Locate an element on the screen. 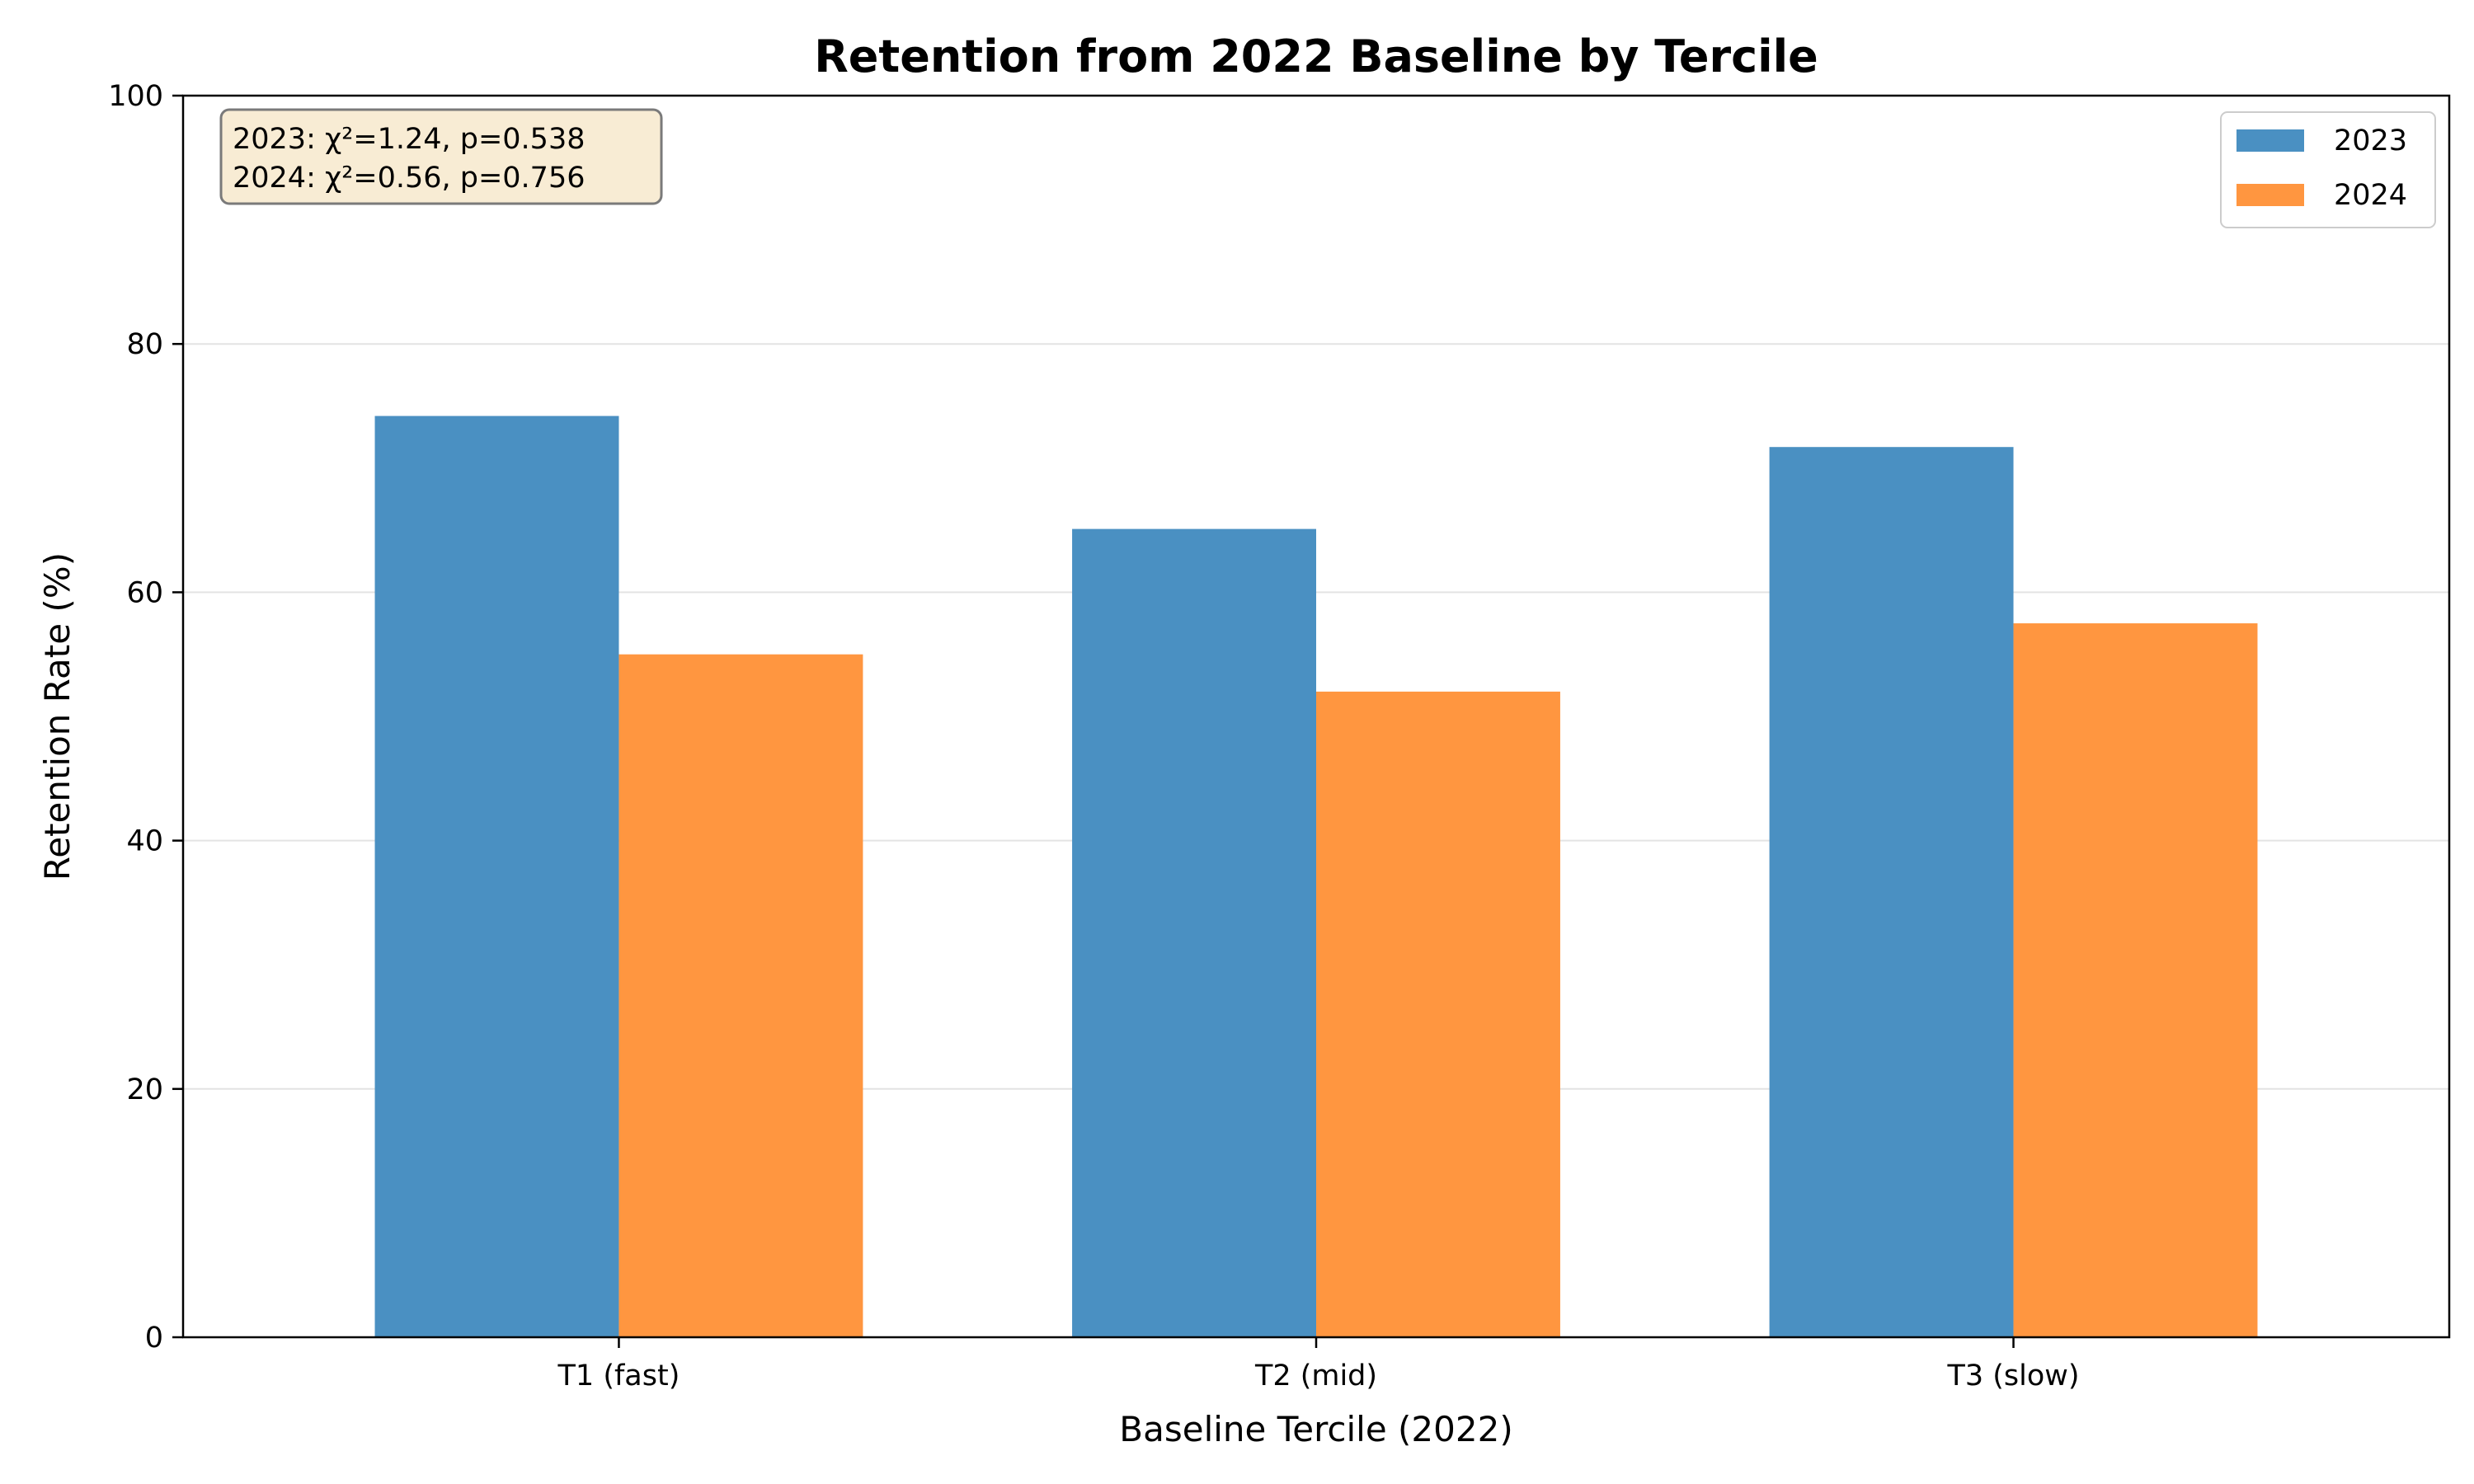  x-tick-label-1: T1 (fast) is located at coordinates (618, 1376).